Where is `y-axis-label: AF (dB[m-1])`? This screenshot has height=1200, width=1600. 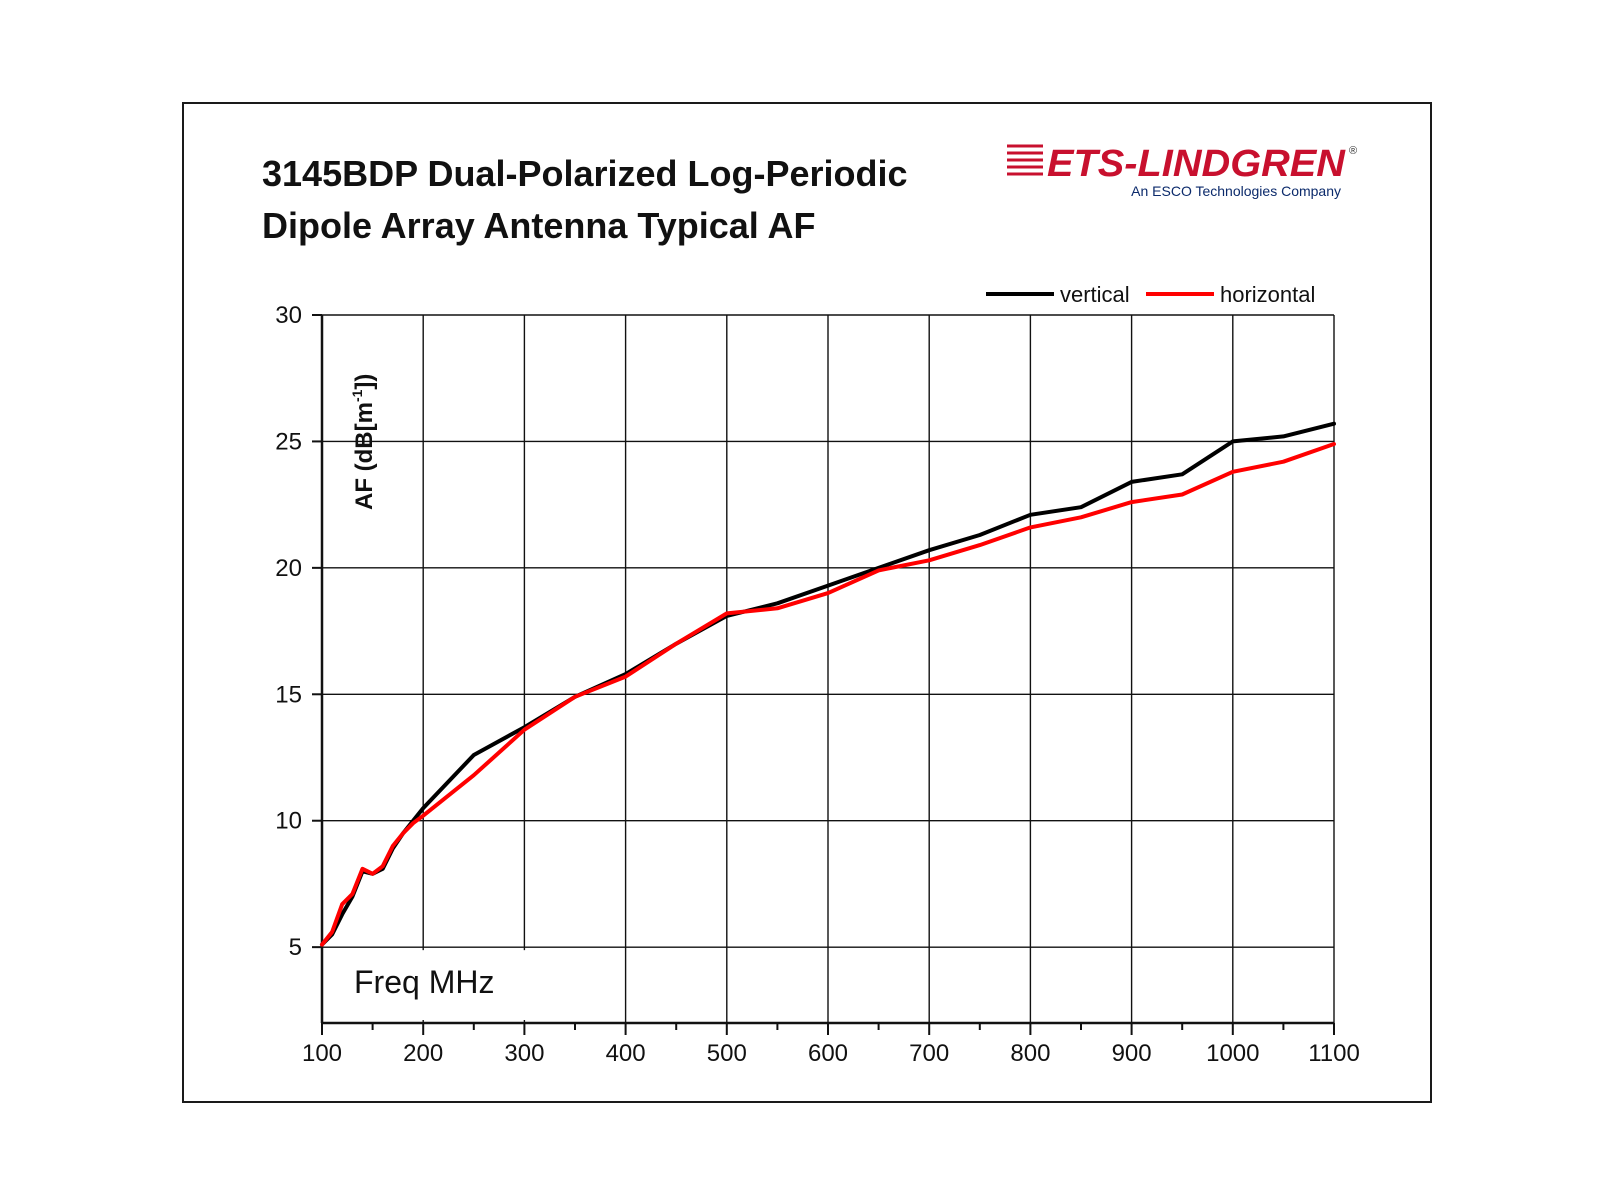 y-axis-label: AF (dB[m-1]) is located at coordinates (363, 442).